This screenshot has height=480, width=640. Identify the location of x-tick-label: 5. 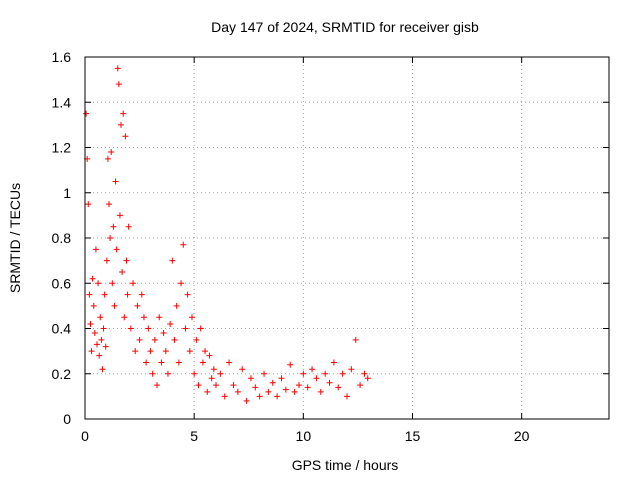
(194, 436).